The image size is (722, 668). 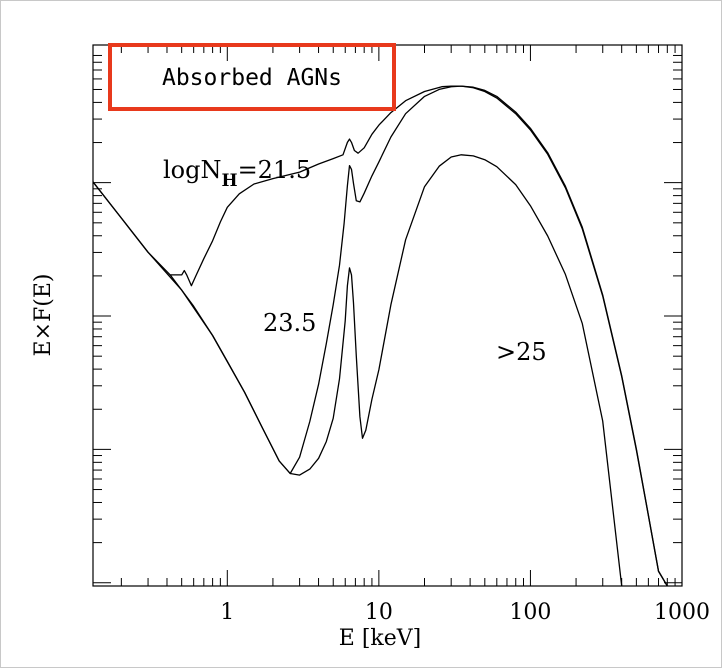 I want to click on y-axis-label: E×F(E), so click(x=43, y=315).